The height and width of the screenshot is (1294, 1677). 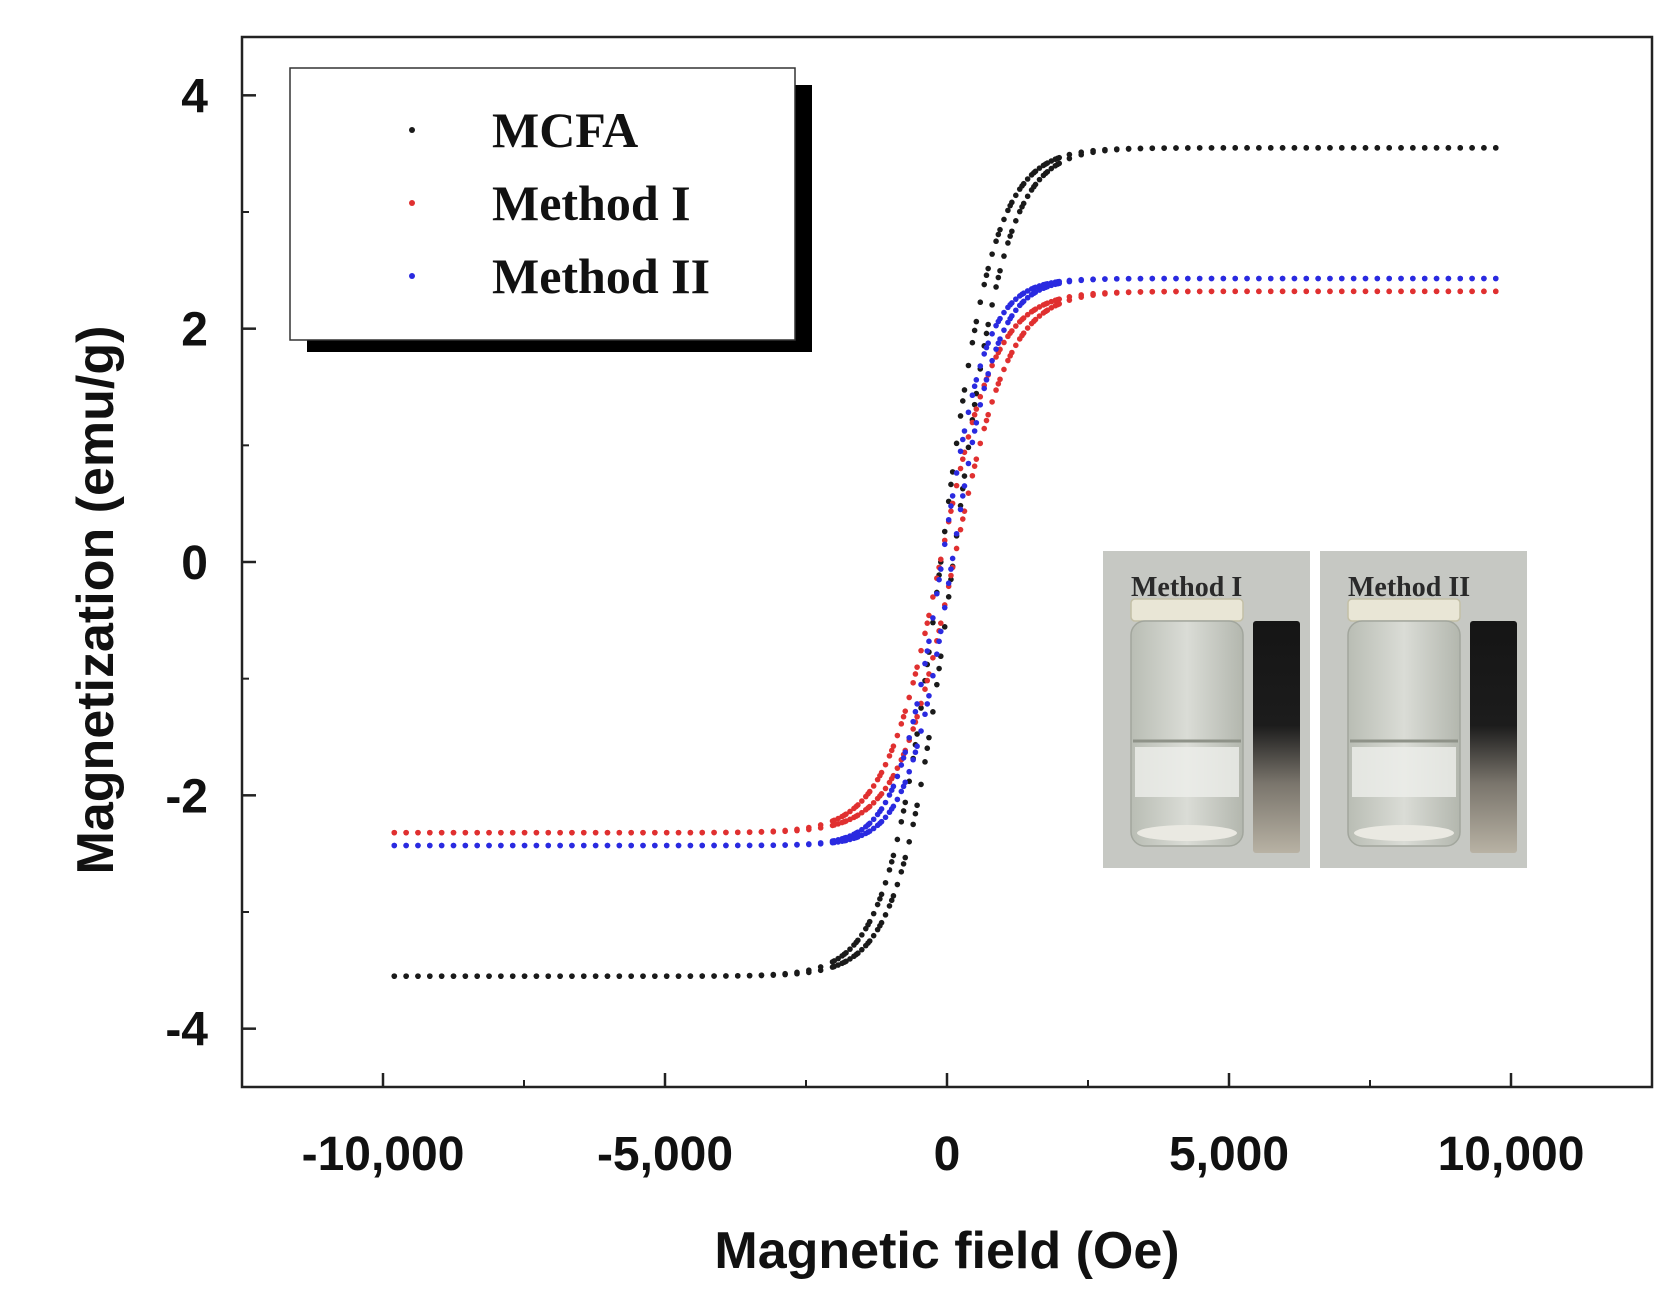 I want to click on inset-photos: Method I Method II, so click(x=1315, y=709).